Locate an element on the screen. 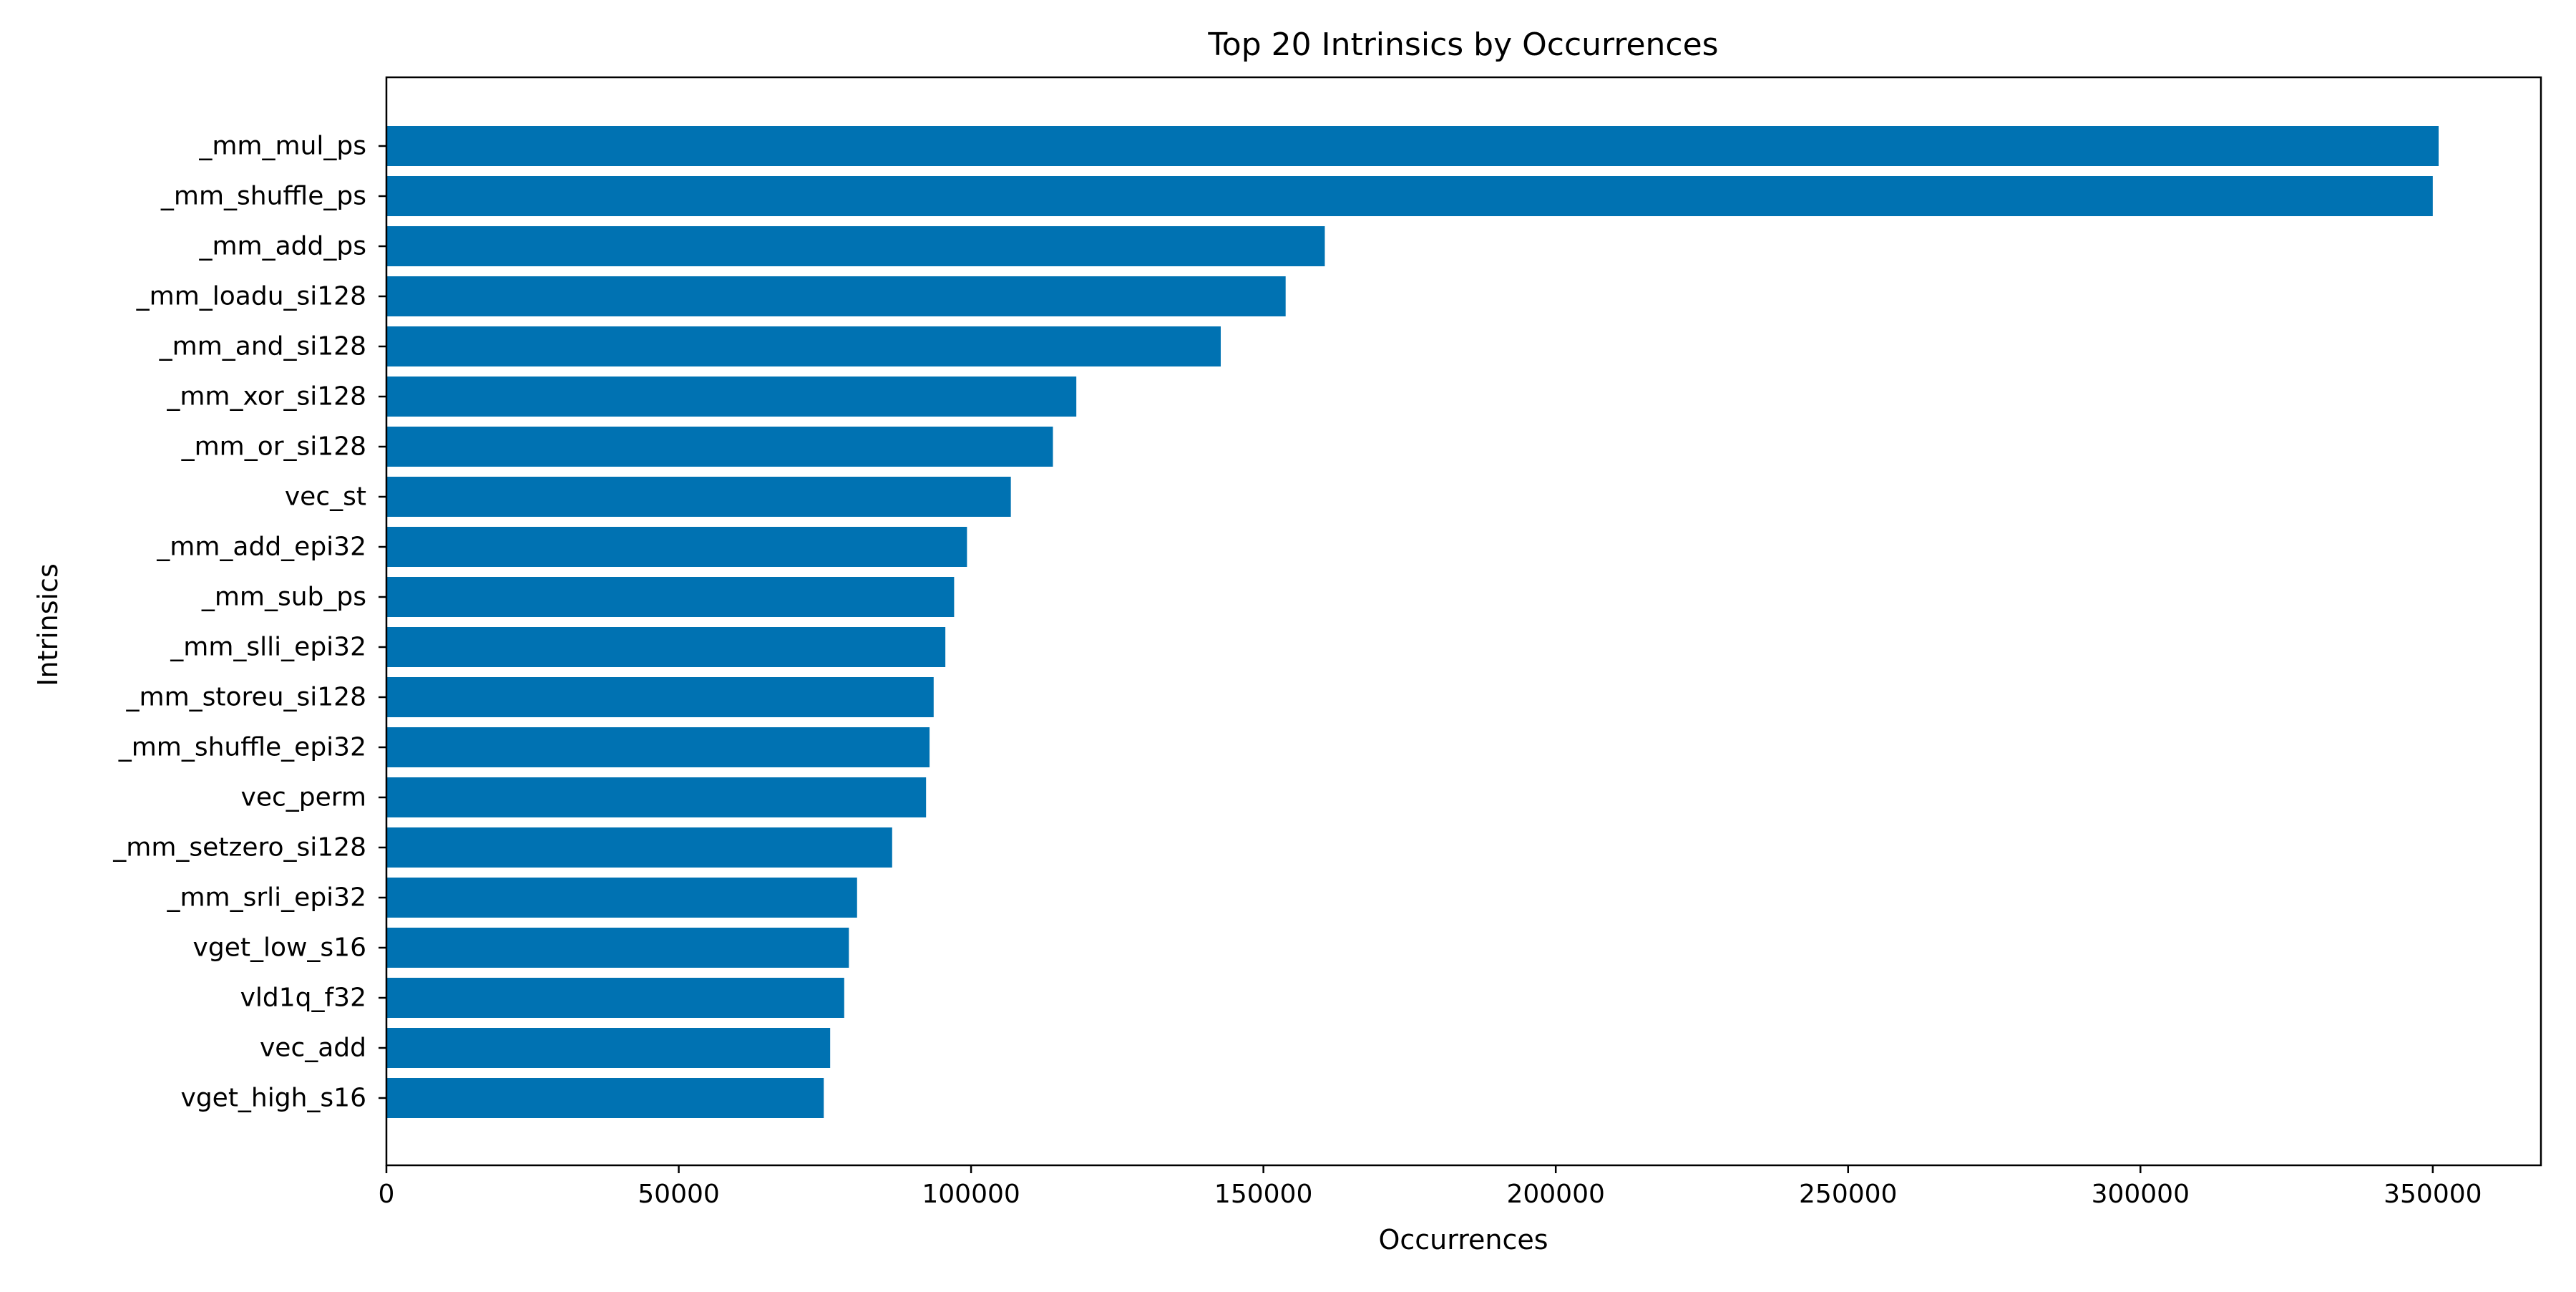  x-tick-label: 0 is located at coordinates (387, 1194).